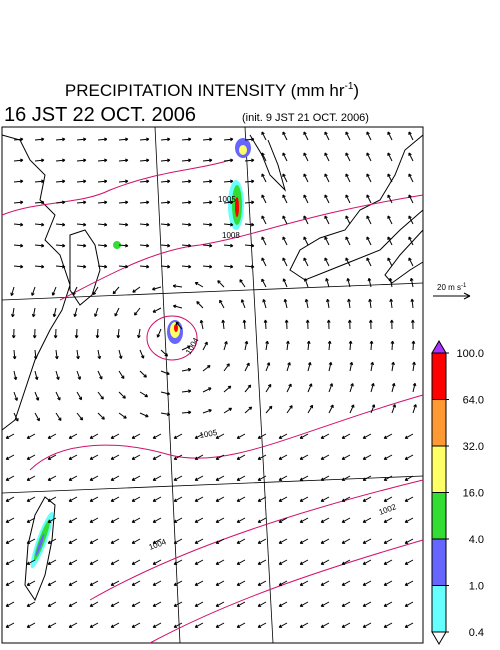  Describe the element at coordinates (476, 540) in the screenshot. I see `colorbar-label: 4.0` at that location.